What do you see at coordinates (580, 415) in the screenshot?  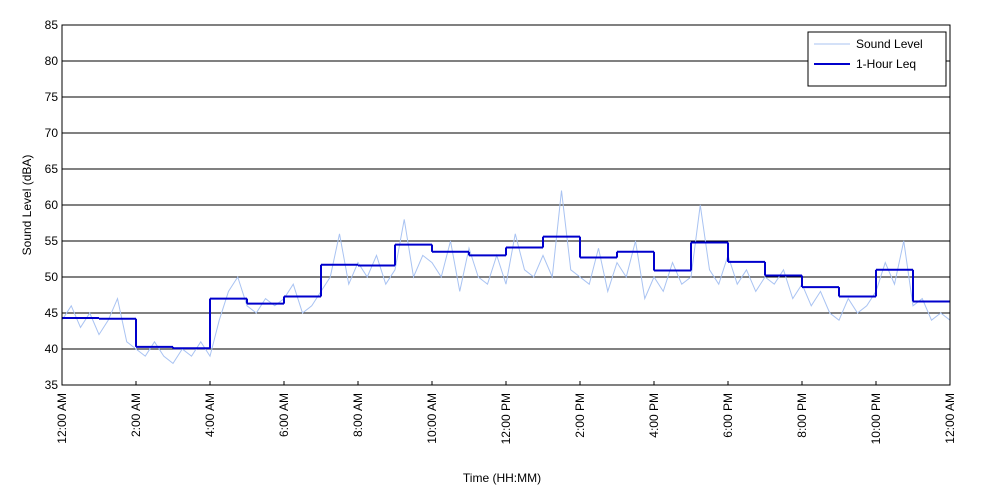 I see `x-tick-label: 2:00 PM` at bounding box center [580, 415].